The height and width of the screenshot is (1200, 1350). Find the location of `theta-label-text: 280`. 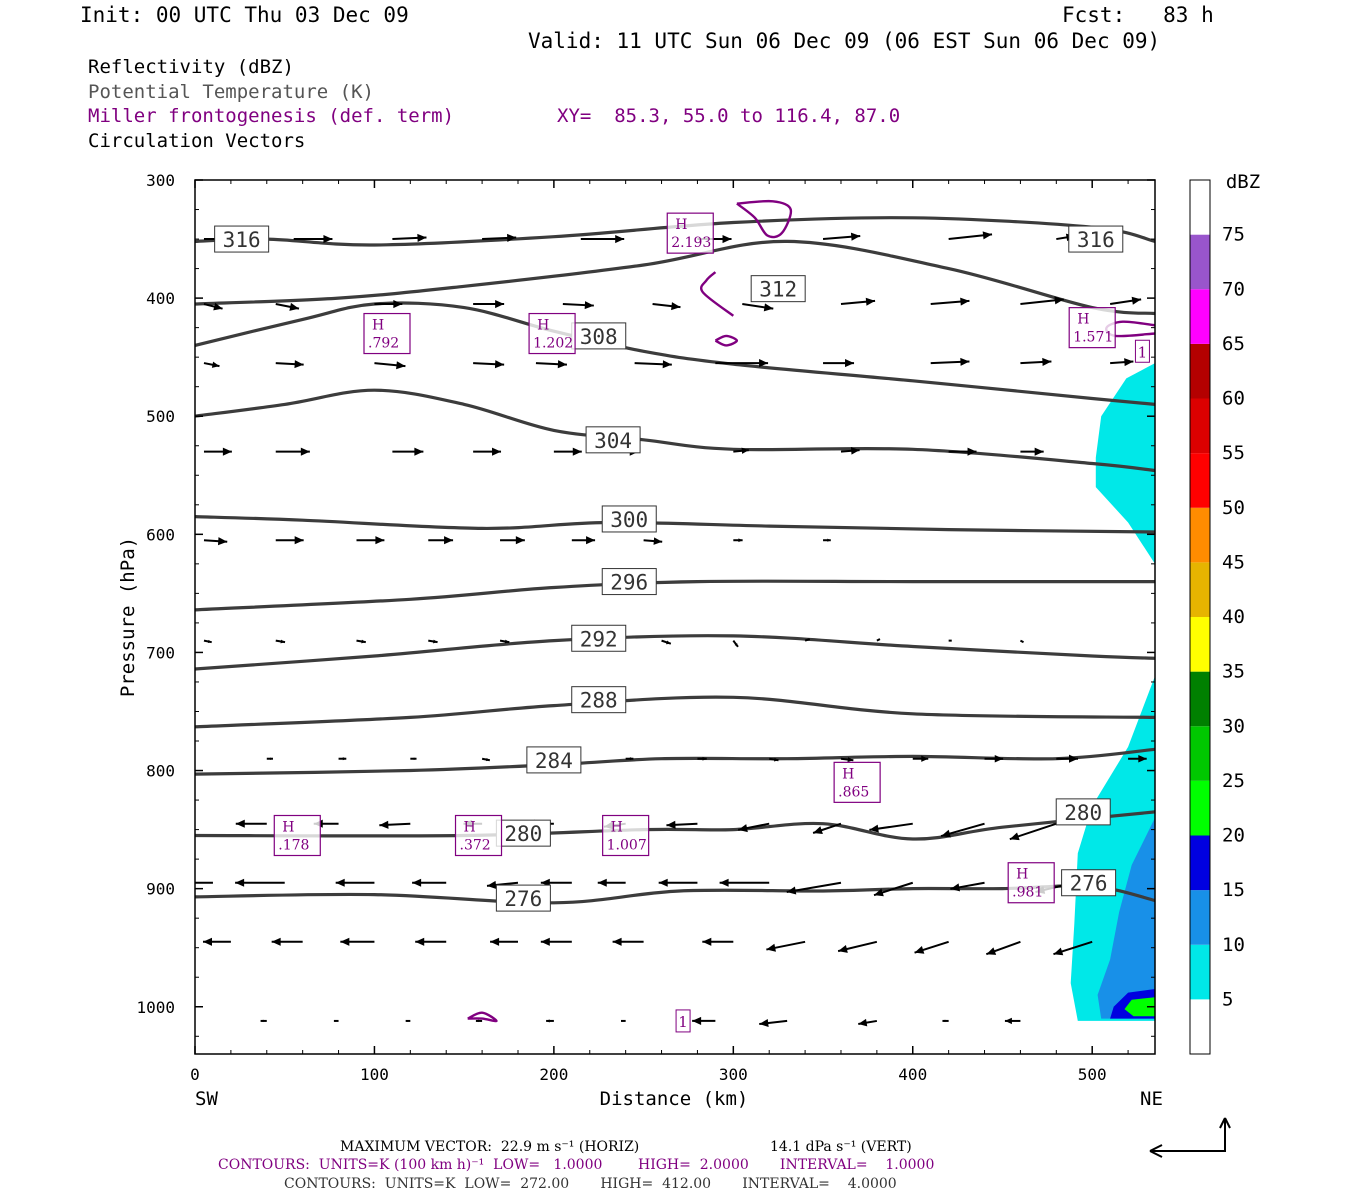

theta-label-text: 280 is located at coordinates (523, 834).